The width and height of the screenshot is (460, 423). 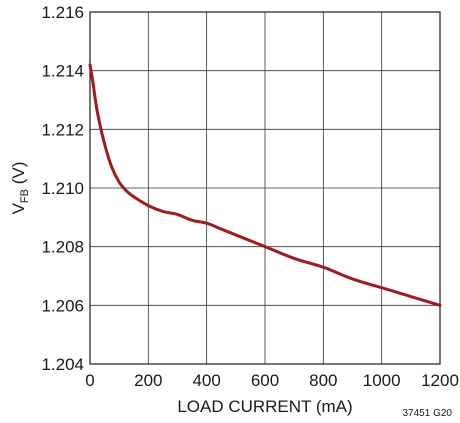 What do you see at coordinates (440, 380) in the screenshot?
I see `x-tick-label: 1200` at bounding box center [440, 380].